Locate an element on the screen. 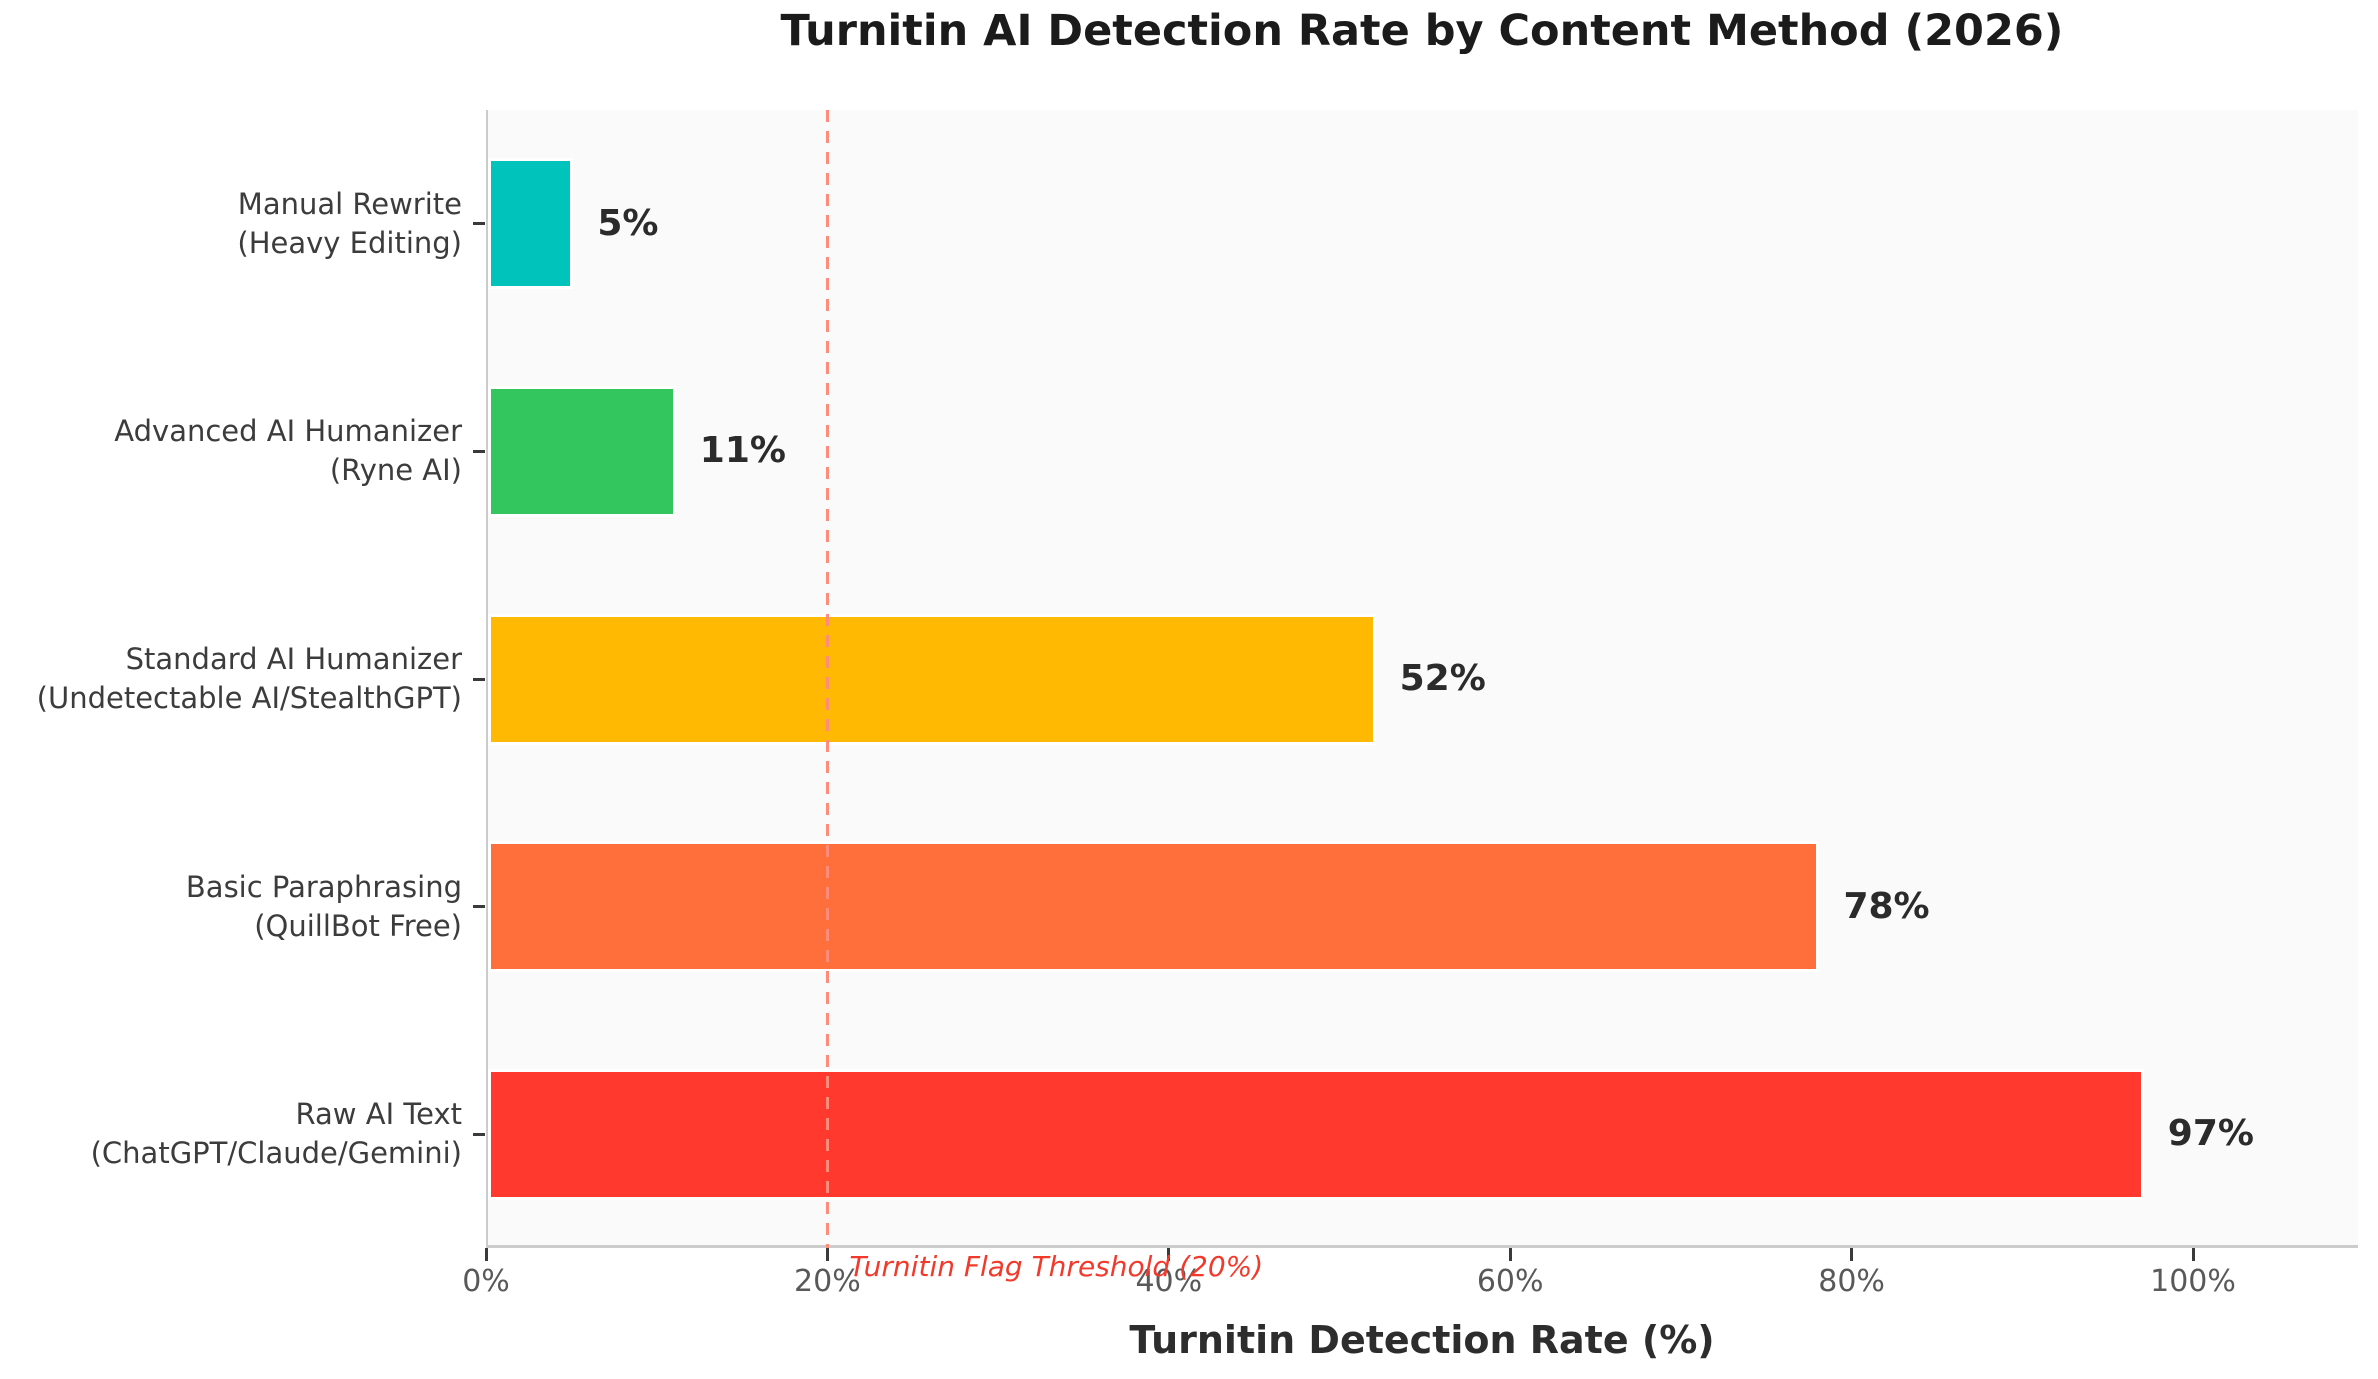  category-label-line: (Heavy Editing) is located at coordinates (349, 242).